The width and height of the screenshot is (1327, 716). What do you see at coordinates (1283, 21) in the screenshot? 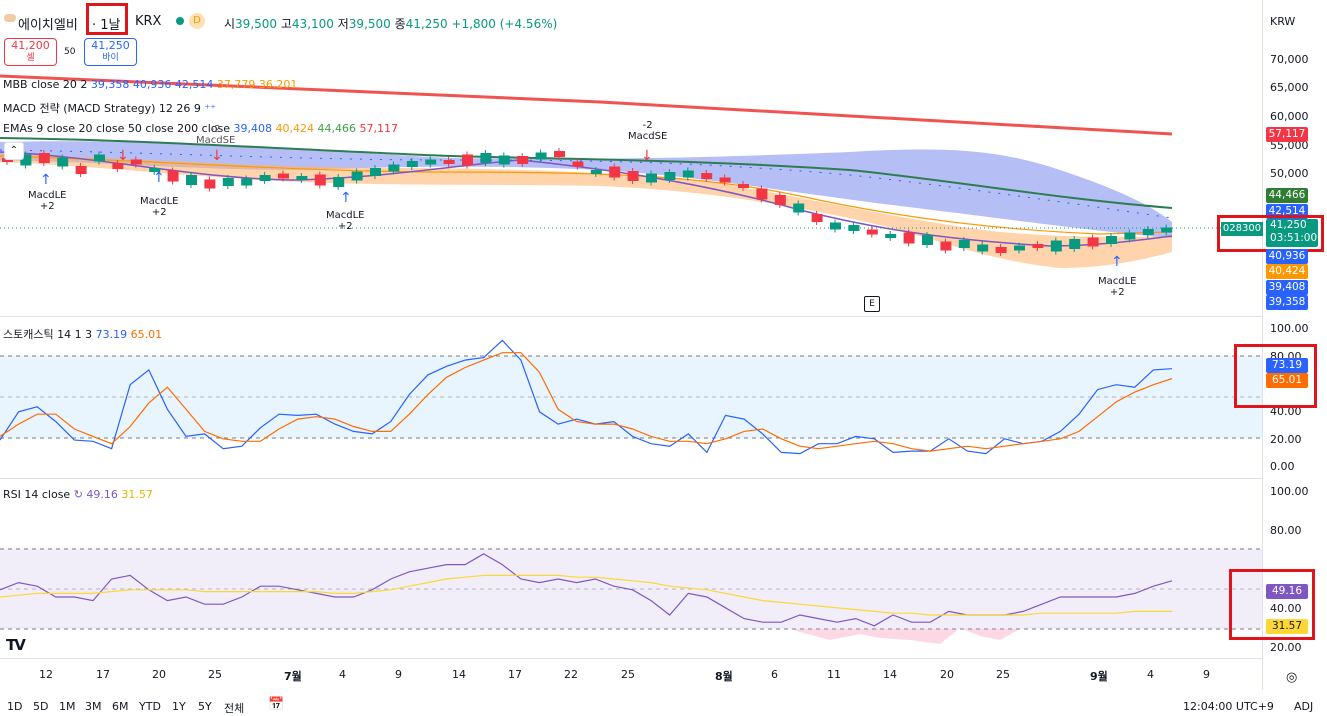
I see `currency-label: KRW` at bounding box center [1283, 21].